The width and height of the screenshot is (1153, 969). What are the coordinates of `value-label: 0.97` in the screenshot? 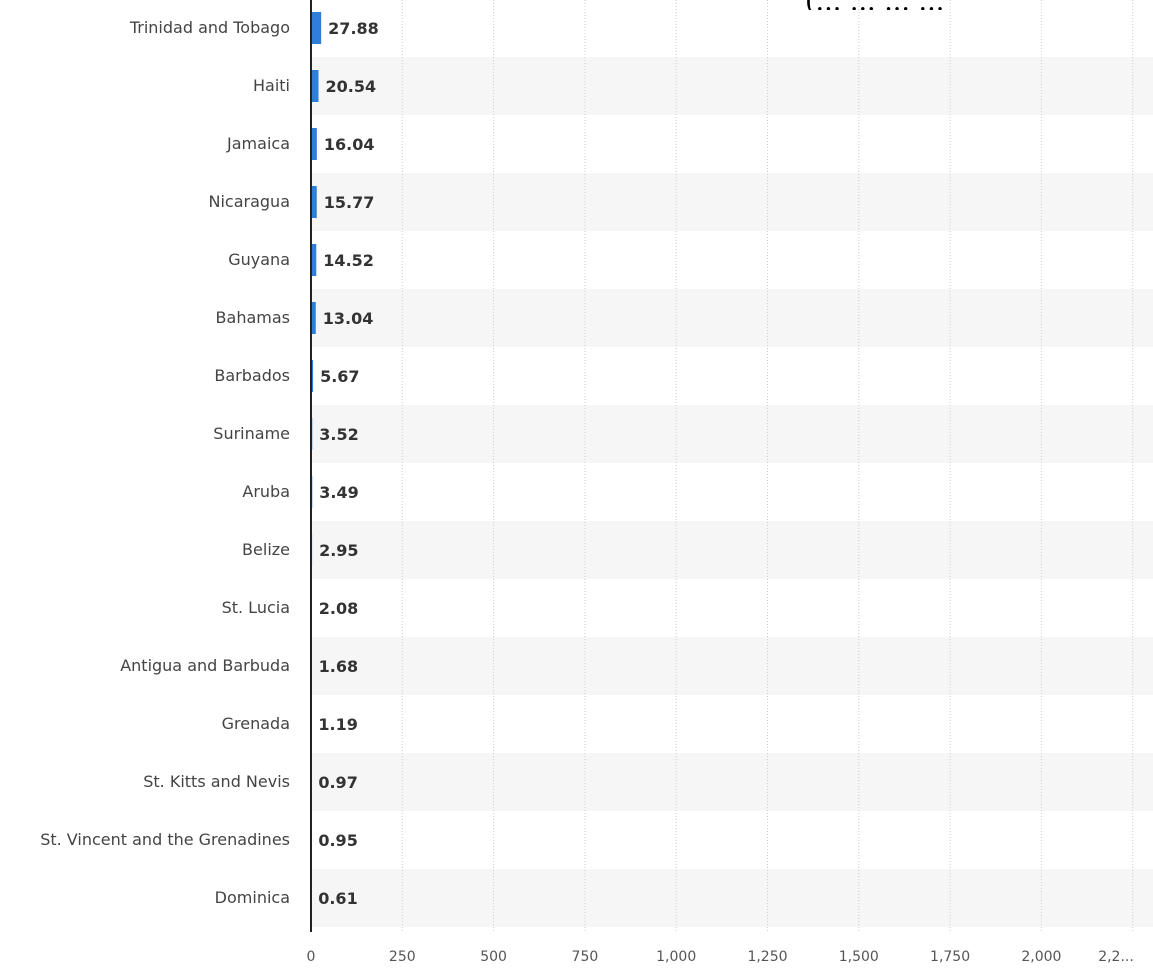 It's located at (337, 782).